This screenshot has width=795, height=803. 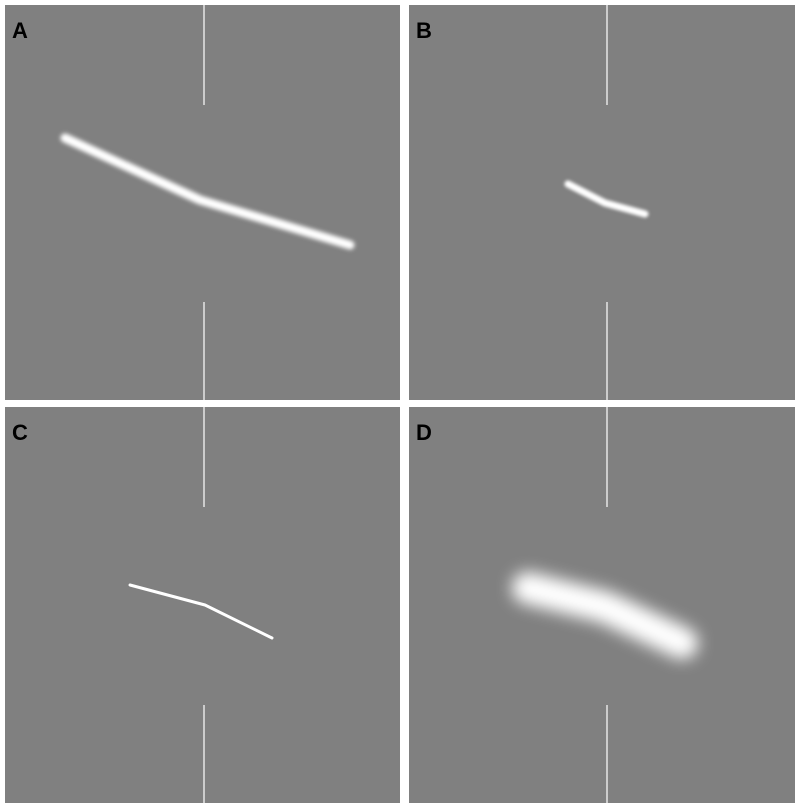 I want to click on panel-label: A, so click(x=20, y=30).